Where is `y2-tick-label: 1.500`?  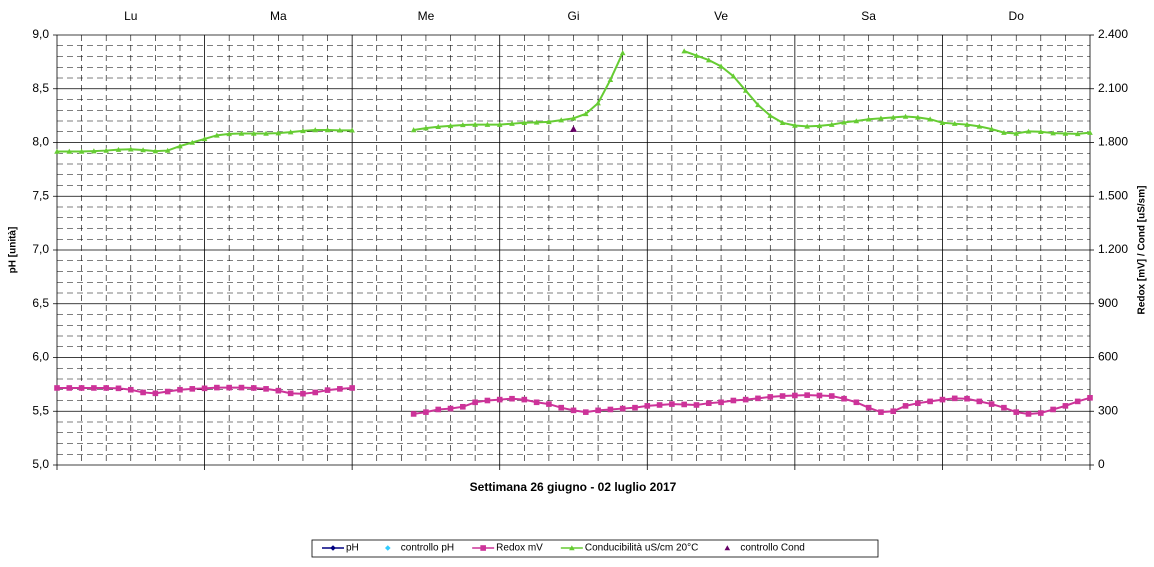
y2-tick-label: 1.500 is located at coordinates (1113, 195).